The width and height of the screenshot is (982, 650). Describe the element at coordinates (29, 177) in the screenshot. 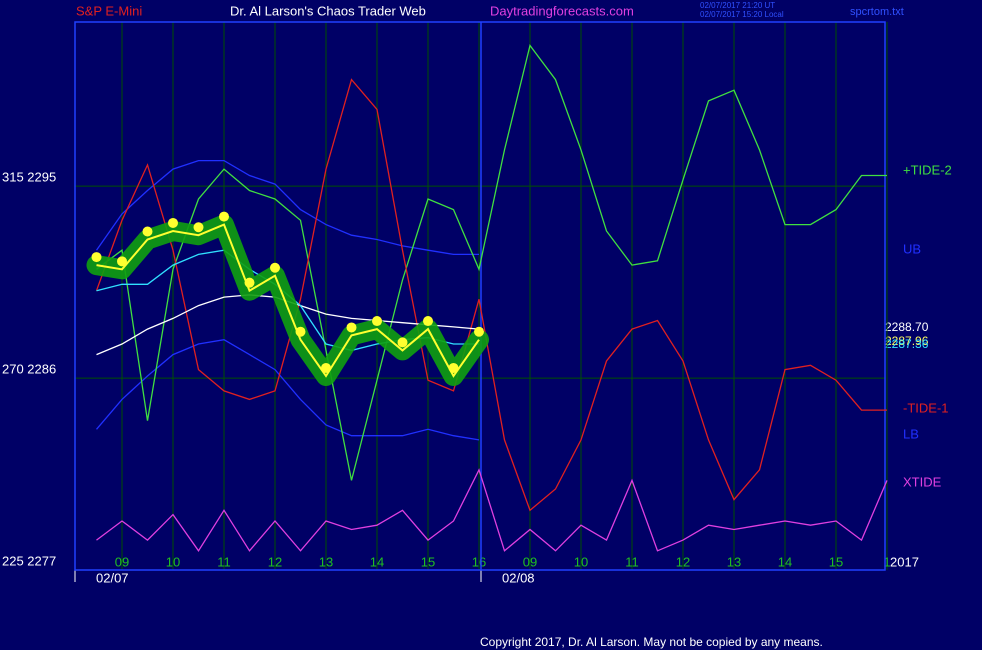

I see `y-tick-label: 315 2295` at that location.